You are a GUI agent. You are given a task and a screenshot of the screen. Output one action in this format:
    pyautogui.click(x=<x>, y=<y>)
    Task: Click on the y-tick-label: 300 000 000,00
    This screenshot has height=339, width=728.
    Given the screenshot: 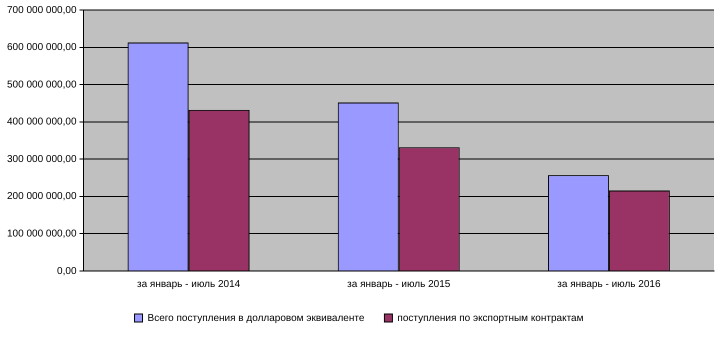 What is the action you would take?
    pyautogui.click(x=41, y=159)
    